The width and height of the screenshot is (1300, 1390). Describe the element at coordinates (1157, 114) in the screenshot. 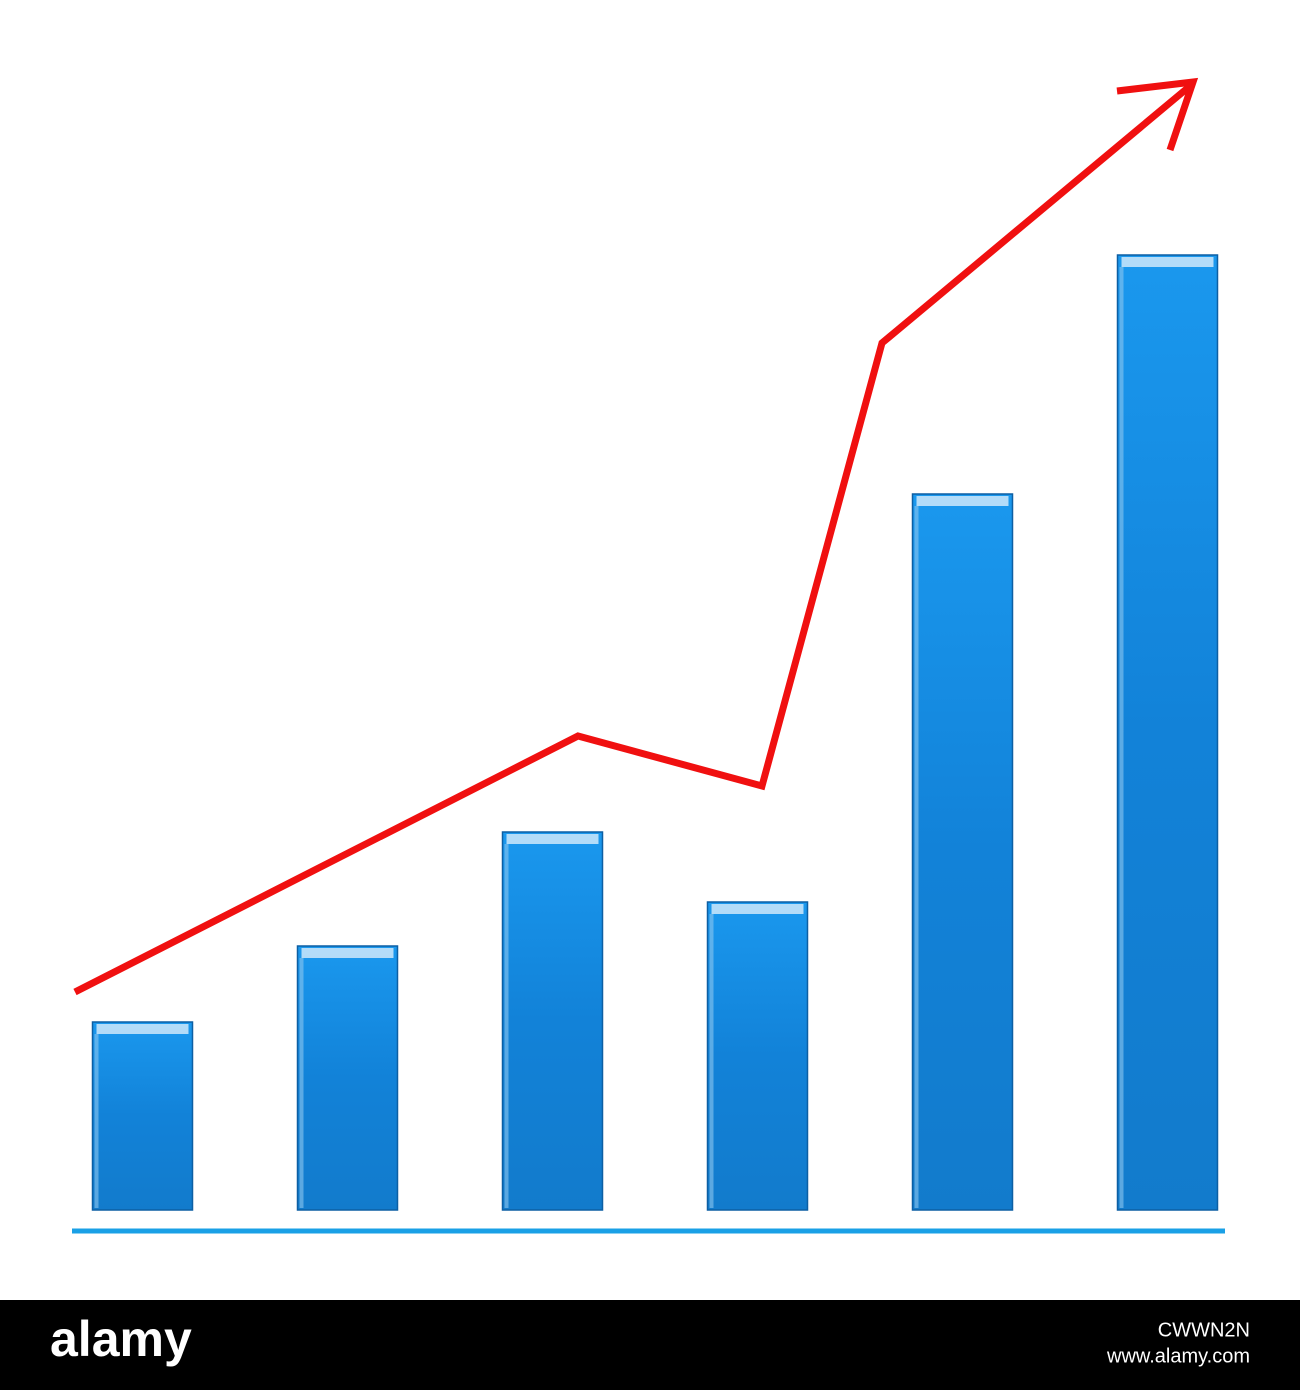

I see `arrow-head` at that location.